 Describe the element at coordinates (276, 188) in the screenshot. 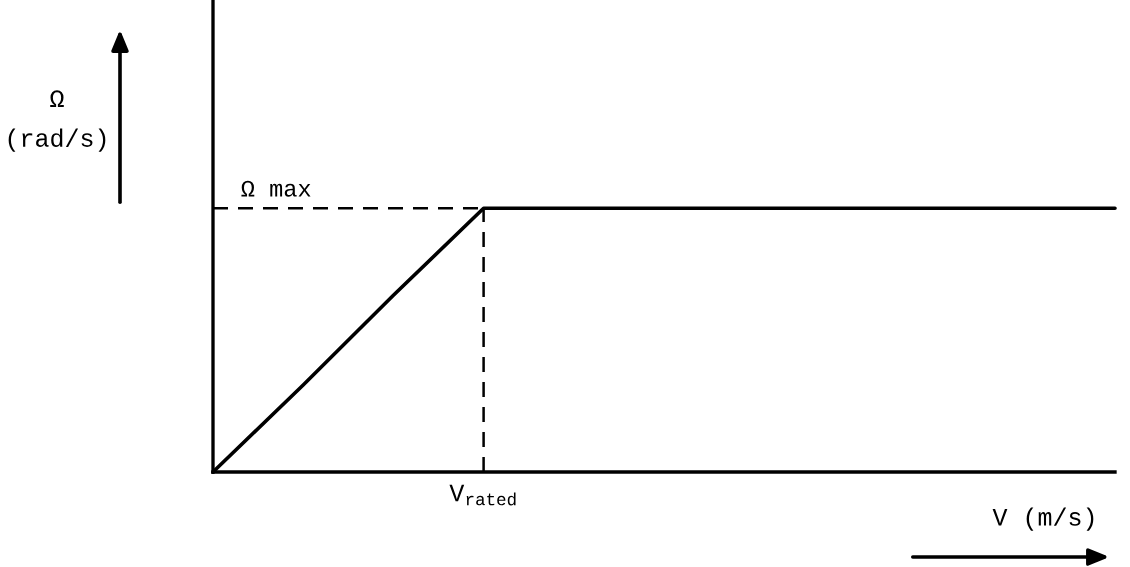

I see `ref-line-label: Ω max` at that location.